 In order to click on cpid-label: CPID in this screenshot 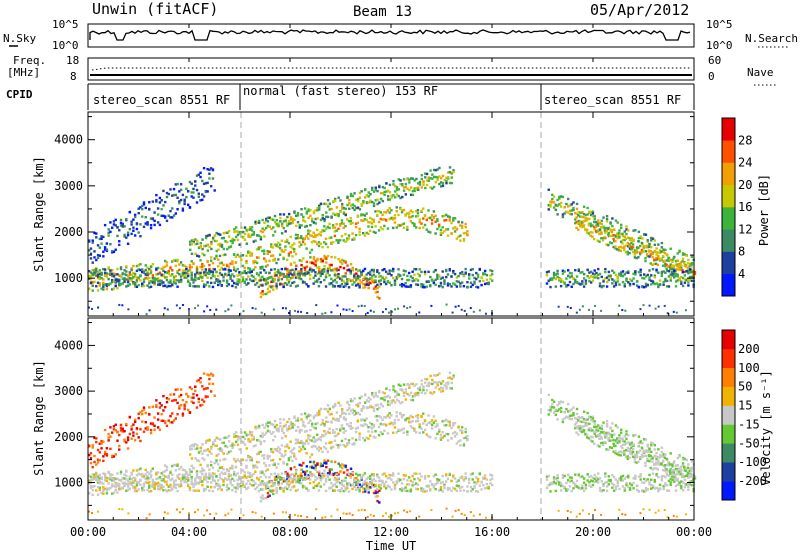, I will do `click(19, 94)`.